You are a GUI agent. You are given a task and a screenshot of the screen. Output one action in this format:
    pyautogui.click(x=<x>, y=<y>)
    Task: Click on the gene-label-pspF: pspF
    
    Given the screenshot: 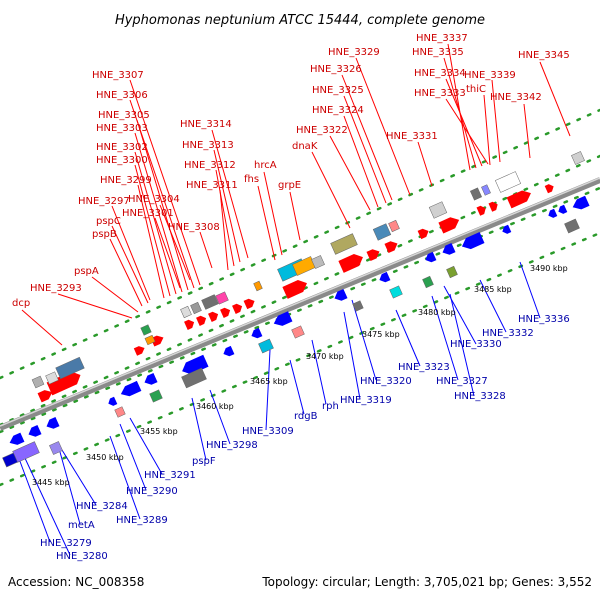 What is the action you would take?
    pyautogui.click(x=204, y=461)
    